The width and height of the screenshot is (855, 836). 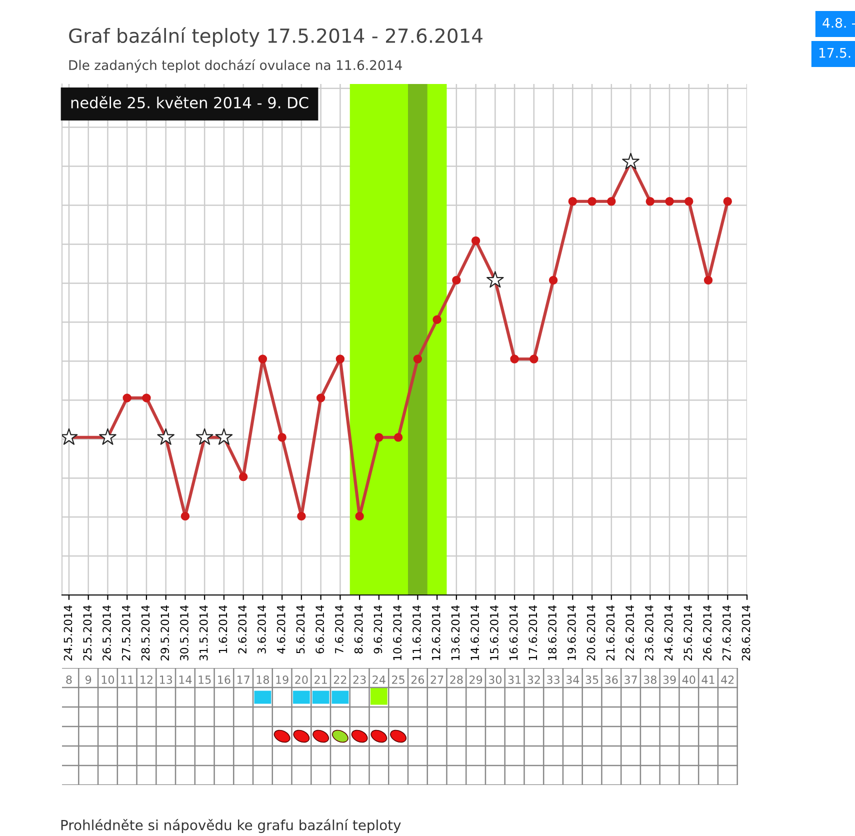 What do you see at coordinates (146, 680) in the screenshot?
I see `x2-tick-label: 12` at bounding box center [146, 680].